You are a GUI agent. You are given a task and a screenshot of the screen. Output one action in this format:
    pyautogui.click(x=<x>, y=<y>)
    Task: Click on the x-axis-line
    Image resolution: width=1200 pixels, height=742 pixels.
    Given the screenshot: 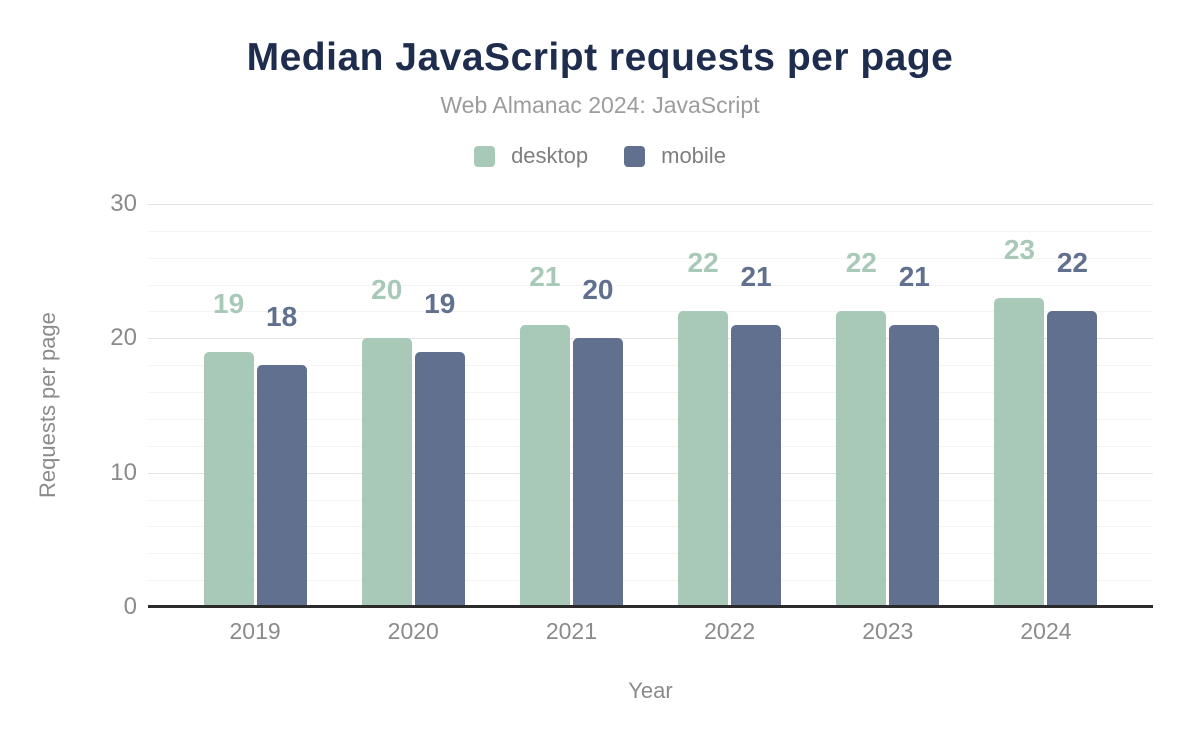 What is the action you would take?
    pyautogui.click(x=650, y=606)
    